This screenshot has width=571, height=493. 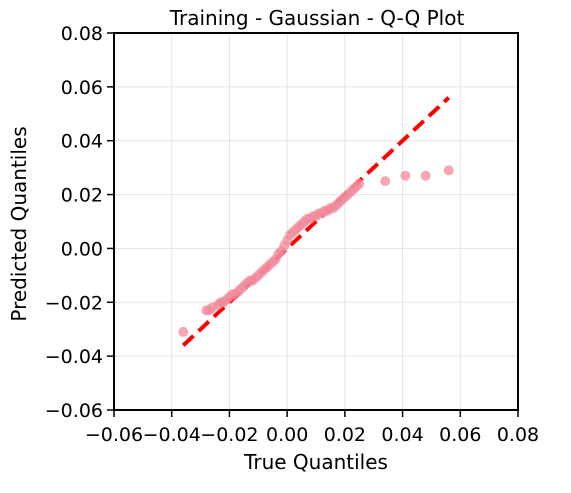 I want to click on chart-title: Training - Gaussian - Q-Q Plot, so click(x=317, y=18).